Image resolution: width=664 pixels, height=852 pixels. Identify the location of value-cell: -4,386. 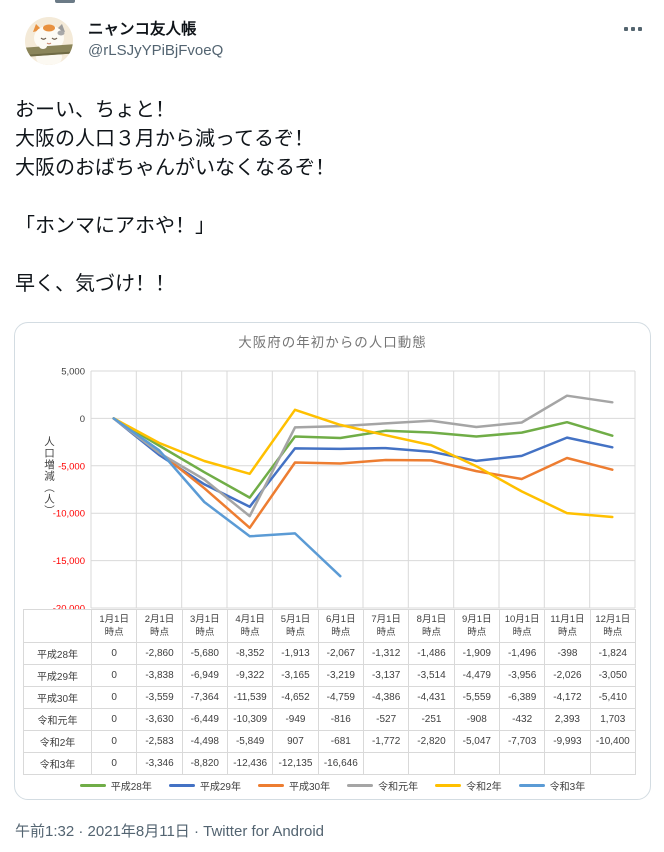
(386, 697).